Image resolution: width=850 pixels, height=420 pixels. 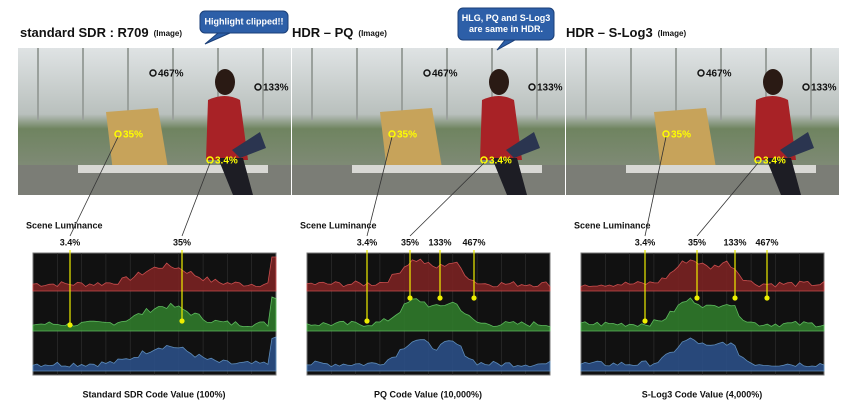 I want to click on panel-title: HDR – S-Log3 (Image), so click(x=626, y=32).